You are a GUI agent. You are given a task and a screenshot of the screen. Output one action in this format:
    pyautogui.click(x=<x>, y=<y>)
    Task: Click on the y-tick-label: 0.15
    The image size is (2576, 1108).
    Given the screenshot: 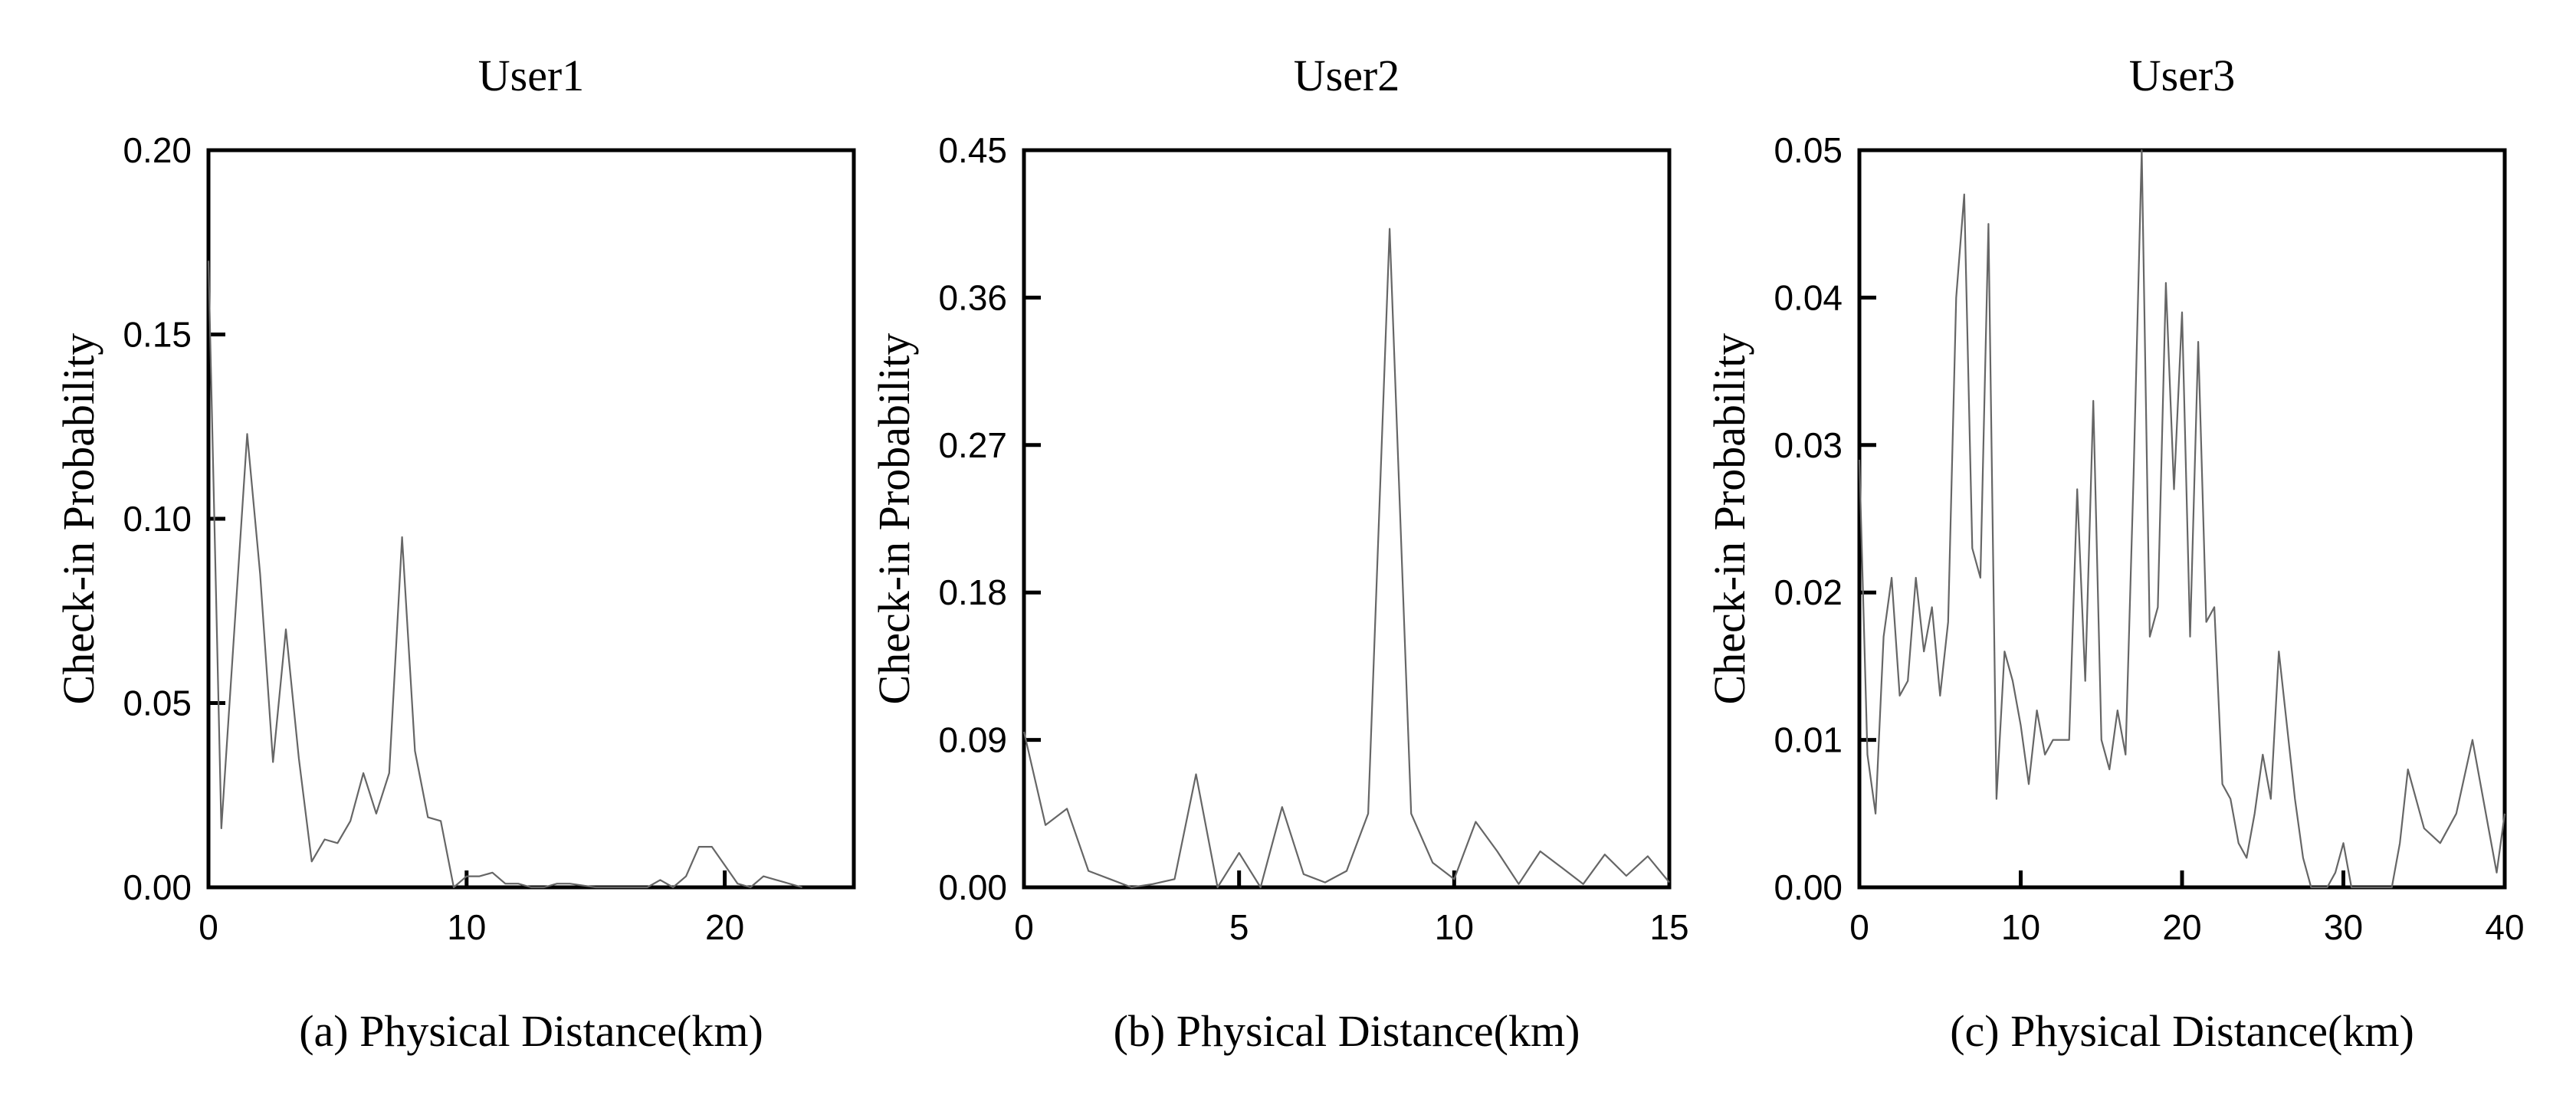 What is the action you would take?
    pyautogui.click(x=157, y=335)
    